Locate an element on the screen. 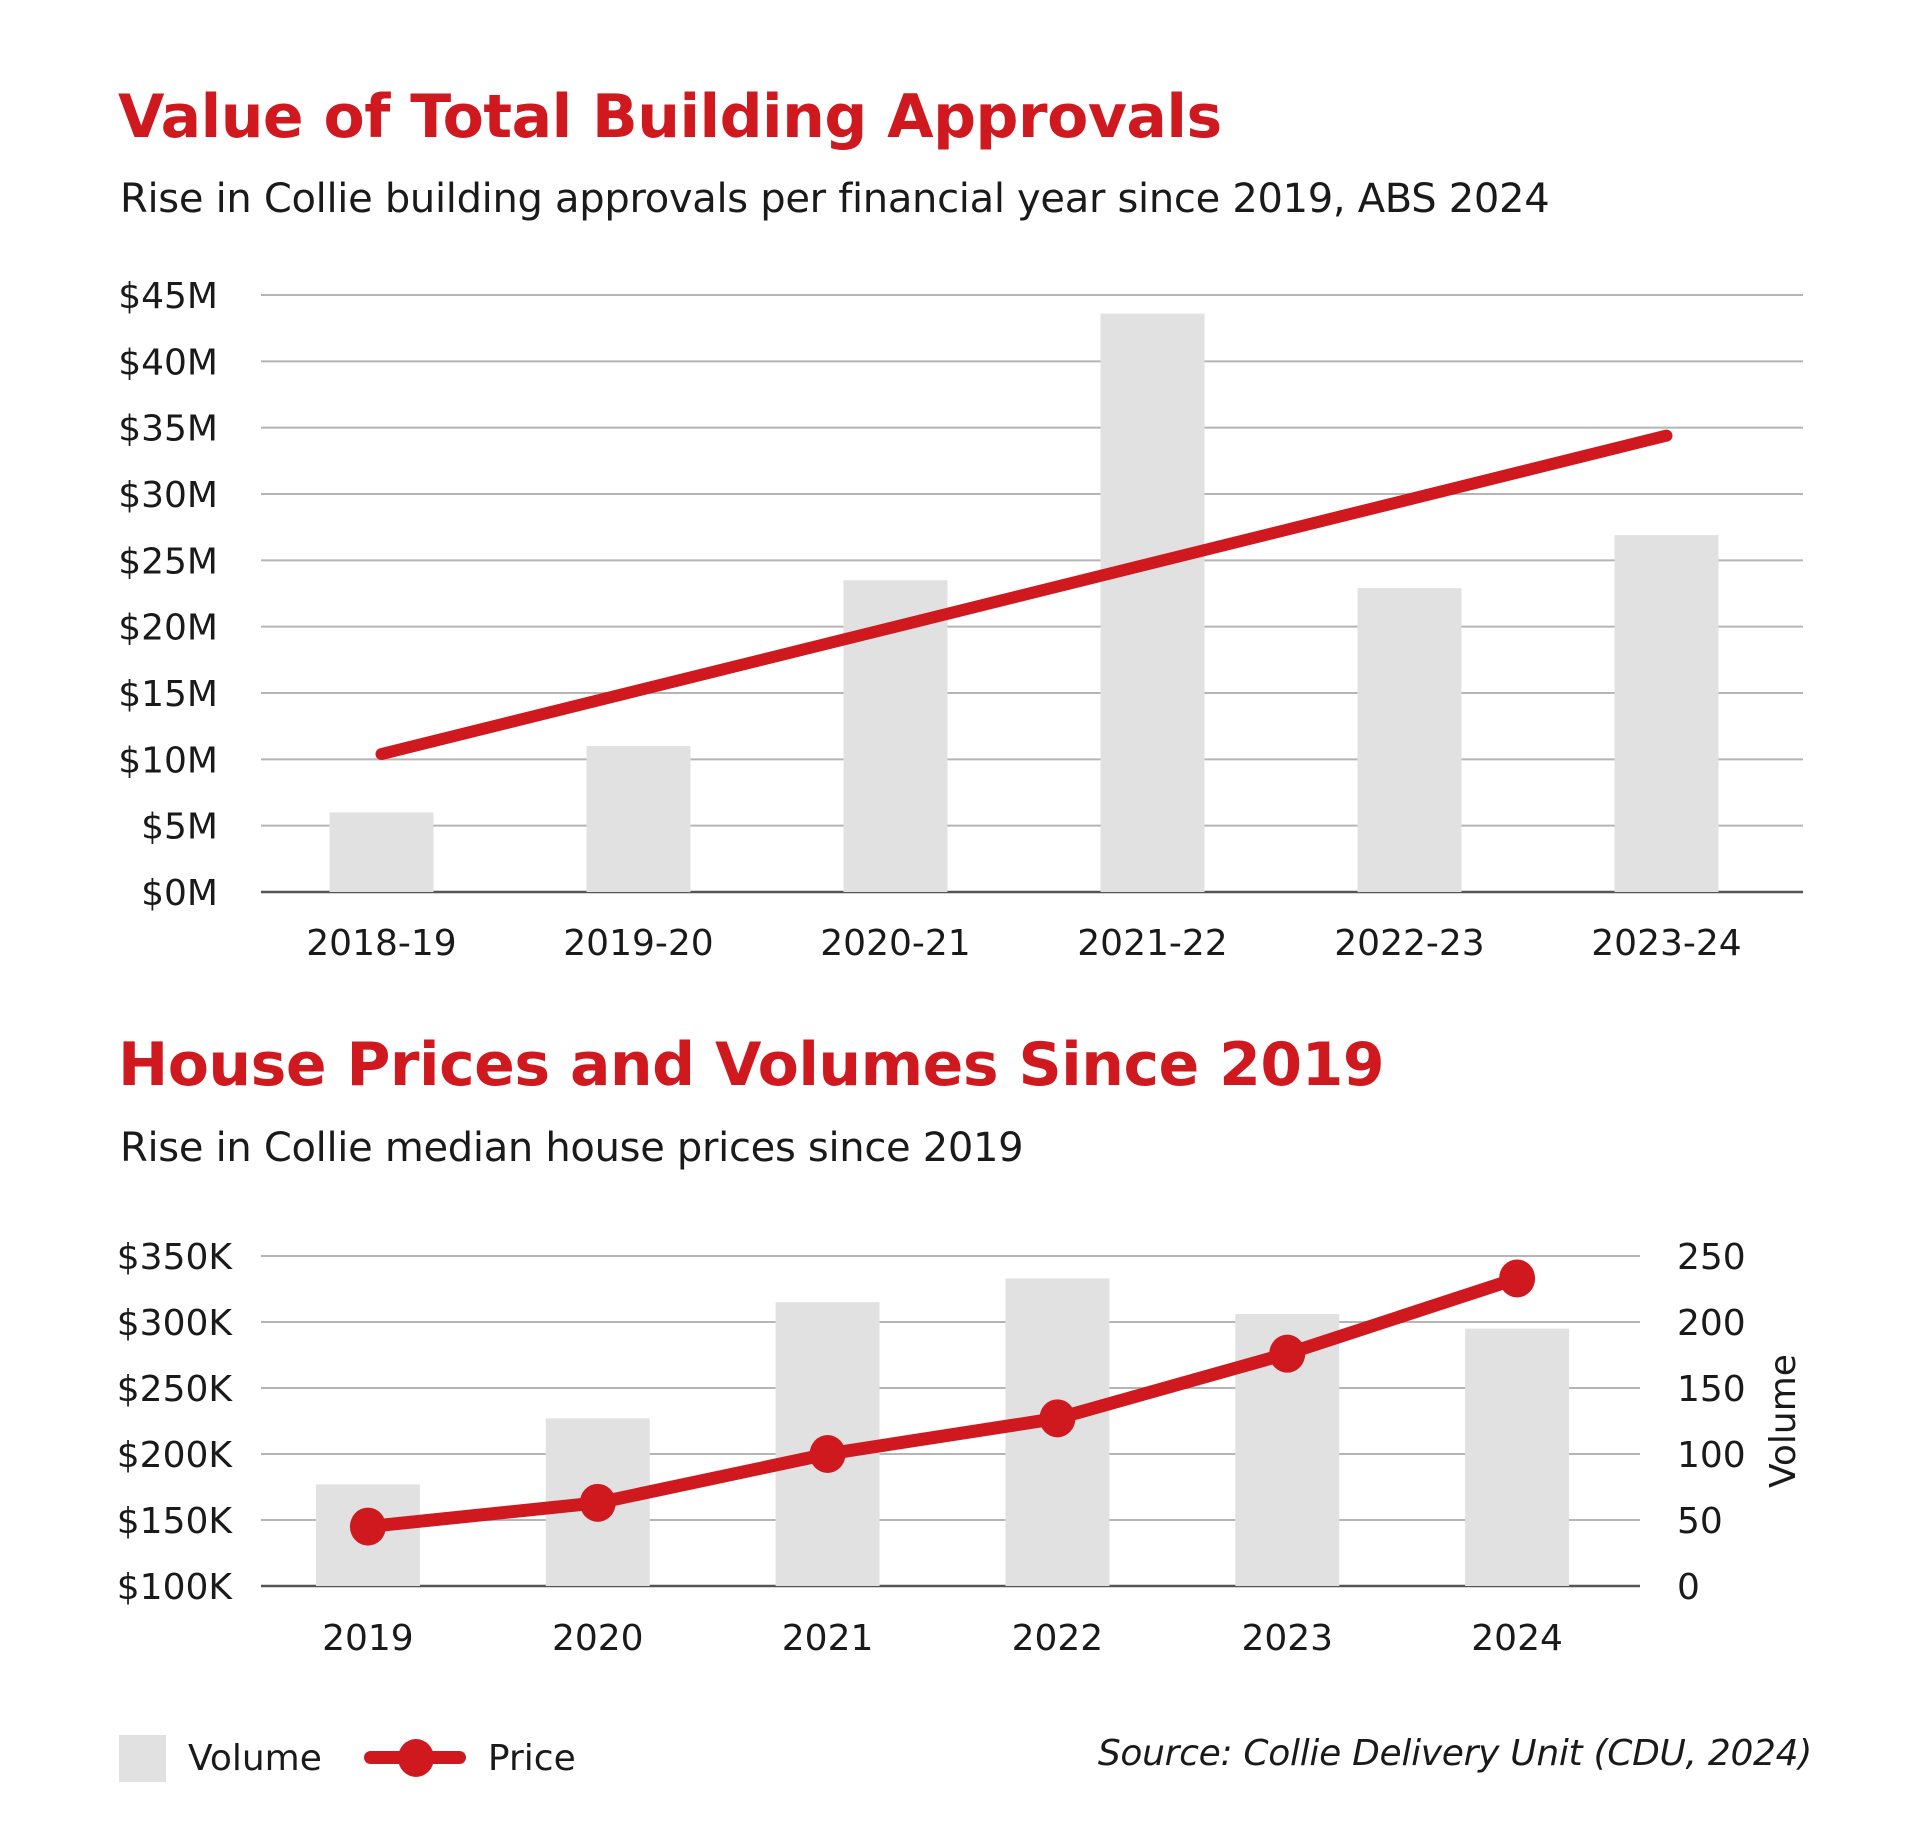 This screenshot has width=1920, height=1841. y-right-tick-label: 0 is located at coordinates (1688, 1587).